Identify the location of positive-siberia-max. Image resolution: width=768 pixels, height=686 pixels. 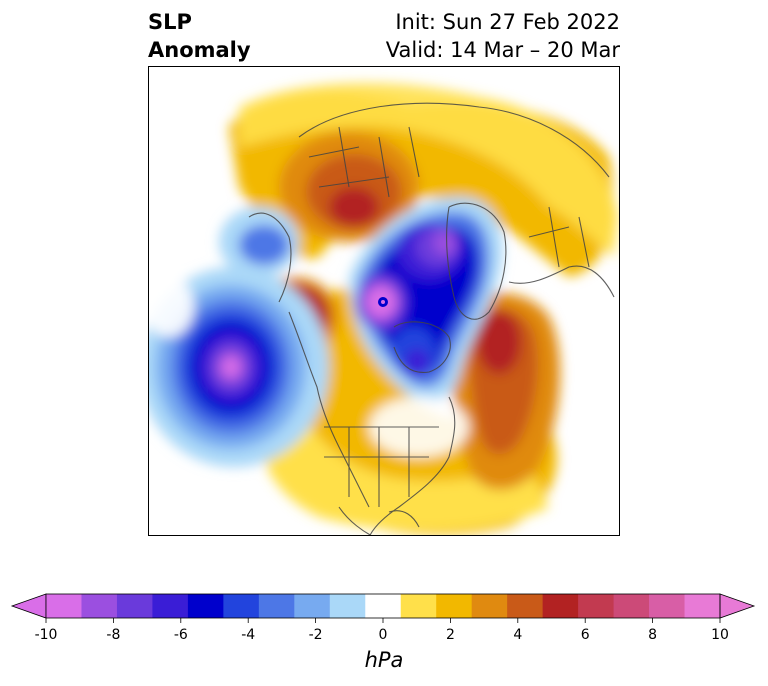
(354, 207).